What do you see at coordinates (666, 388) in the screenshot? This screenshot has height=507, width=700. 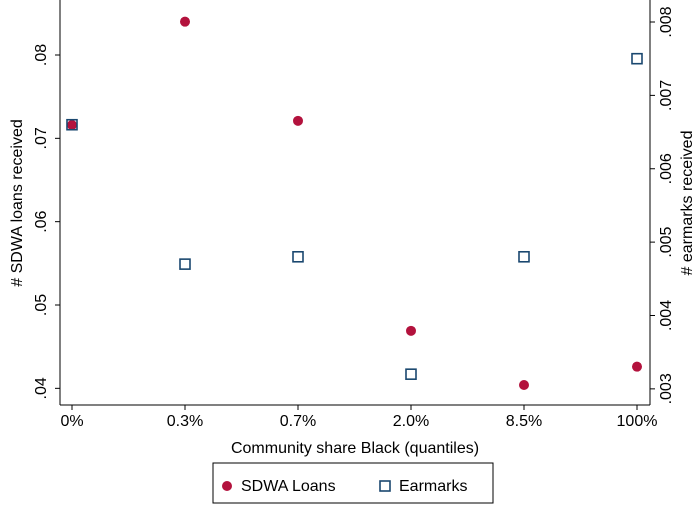 I see `y2-tick-label: .003` at bounding box center [666, 388].